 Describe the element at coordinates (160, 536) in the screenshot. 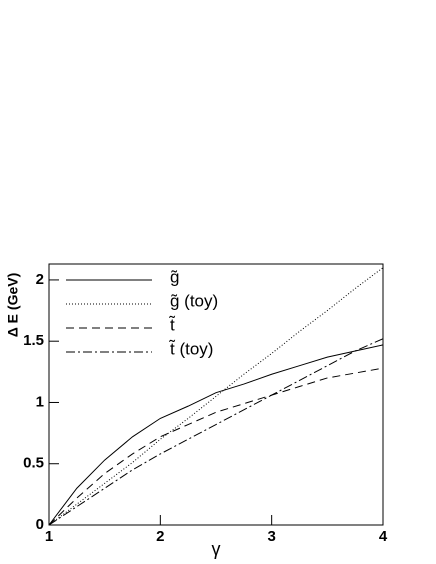

I see `x-tick-label: 2` at that location.